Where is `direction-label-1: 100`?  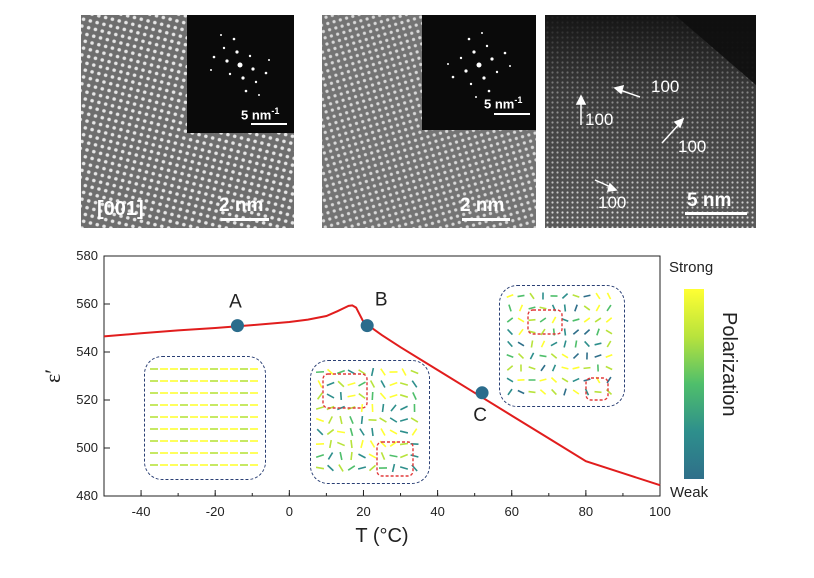
direction-label-1: 100 is located at coordinates (665, 87).